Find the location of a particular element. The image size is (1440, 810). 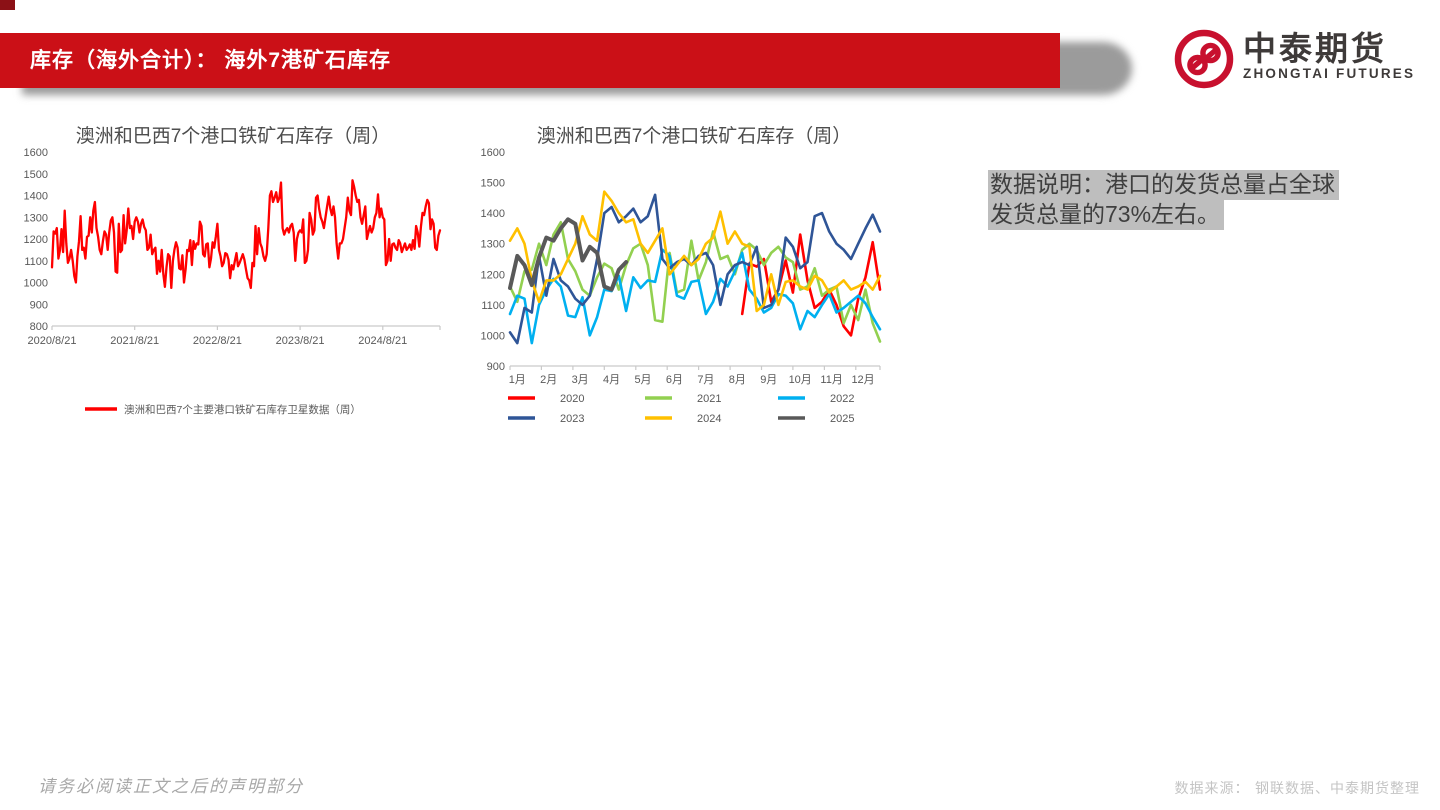

legend-label: 2021 is located at coordinates (709, 399).